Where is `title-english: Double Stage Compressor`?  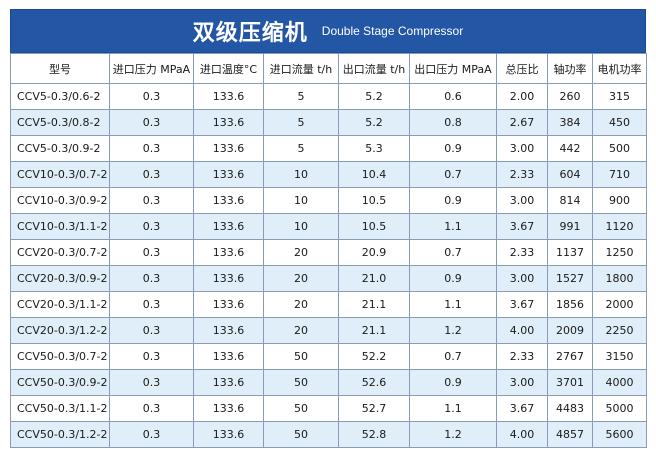 title-english: Double Stage Compressor is located at coordinates (392, 31).